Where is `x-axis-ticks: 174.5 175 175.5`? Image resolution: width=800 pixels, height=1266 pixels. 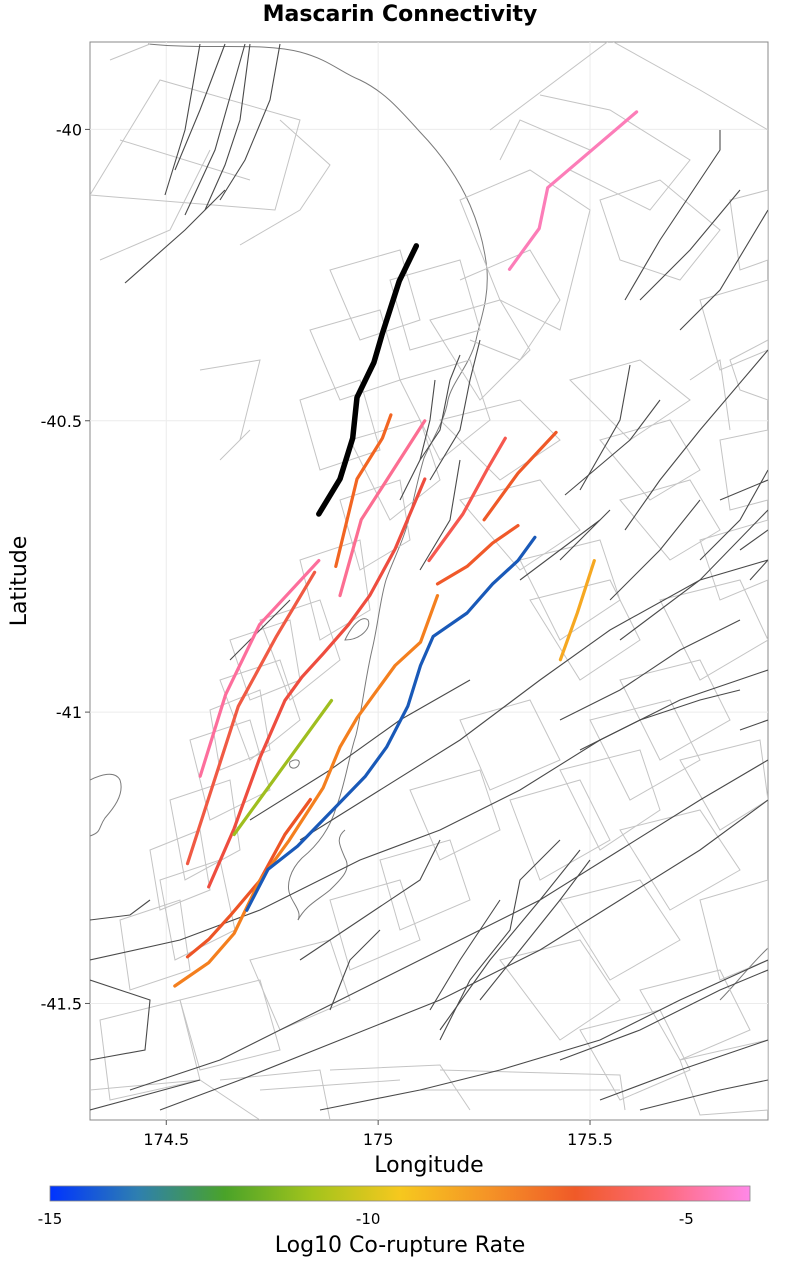 x-axis-ticks: 174.5 175 175.5 is located at coordinates (378, 1134).